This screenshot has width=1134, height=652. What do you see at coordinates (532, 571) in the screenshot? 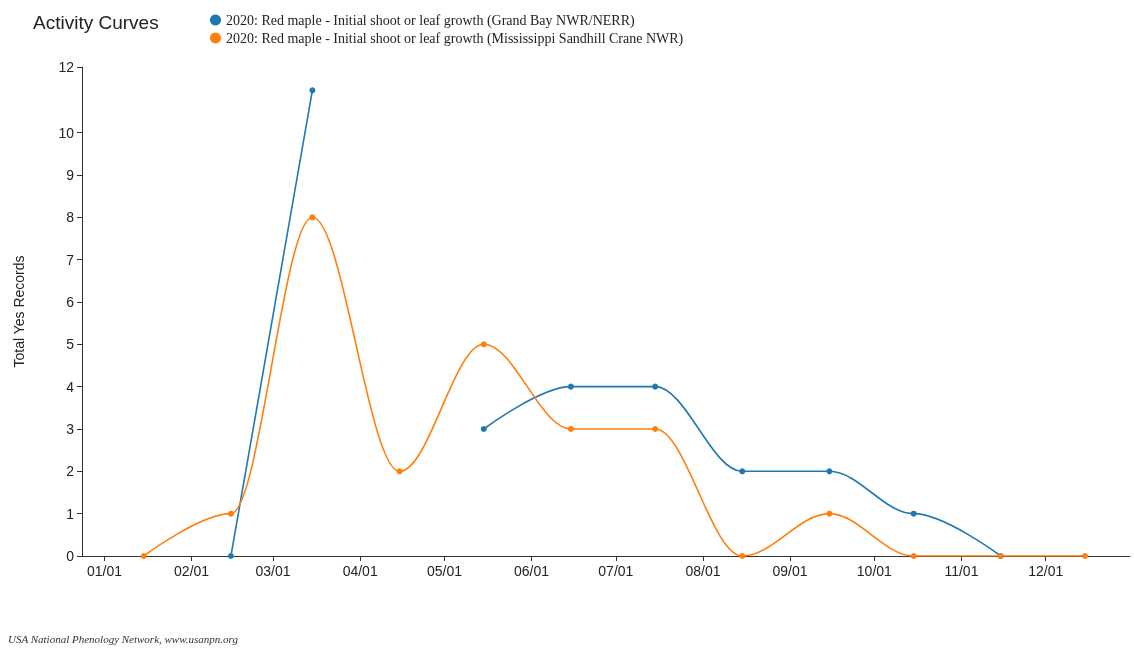
I see `x-tick-label: 06/01` at bounding box center [532, 571].